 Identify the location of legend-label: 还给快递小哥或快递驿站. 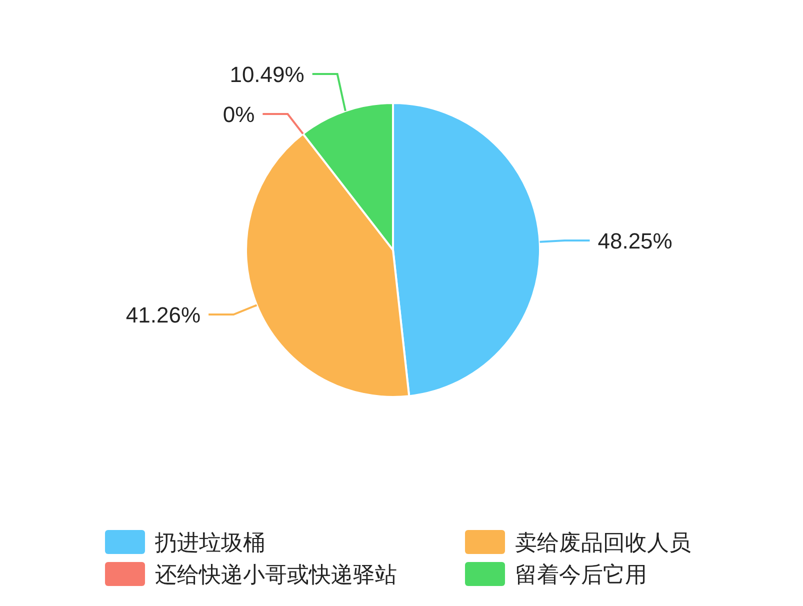
(276, 574).